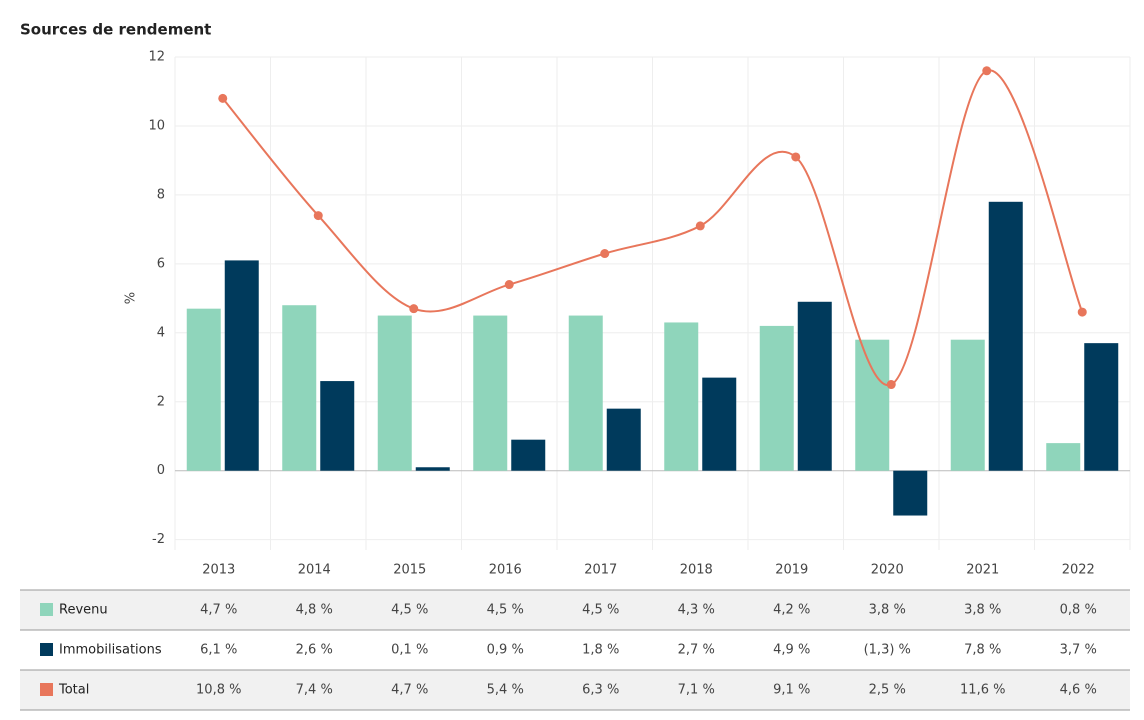  Describe the element at coordinates (696, 650) in the screenshot. I see `table-cell: 2,7 %` at that location.